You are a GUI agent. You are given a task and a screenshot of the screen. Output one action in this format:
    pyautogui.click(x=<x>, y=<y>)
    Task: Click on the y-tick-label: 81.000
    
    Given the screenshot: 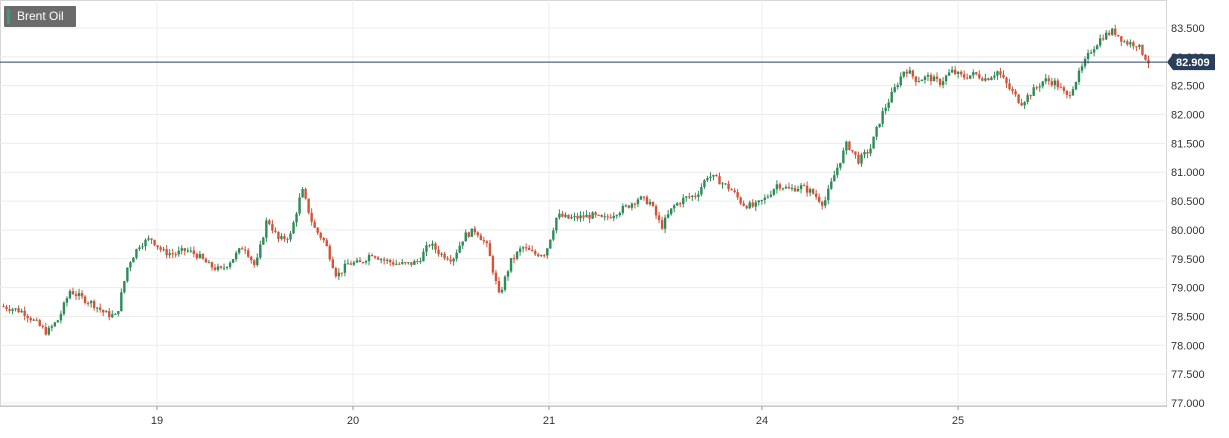 What is the action you would take?
    pyautogui.click(x=1188, y=173)
    